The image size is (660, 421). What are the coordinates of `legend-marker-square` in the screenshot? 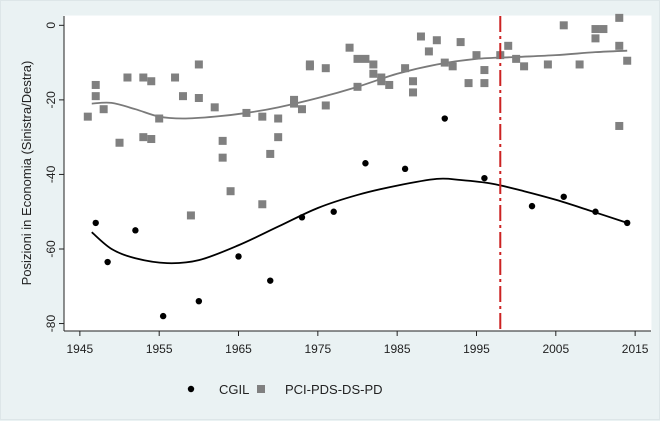 It's located at (261, 389).